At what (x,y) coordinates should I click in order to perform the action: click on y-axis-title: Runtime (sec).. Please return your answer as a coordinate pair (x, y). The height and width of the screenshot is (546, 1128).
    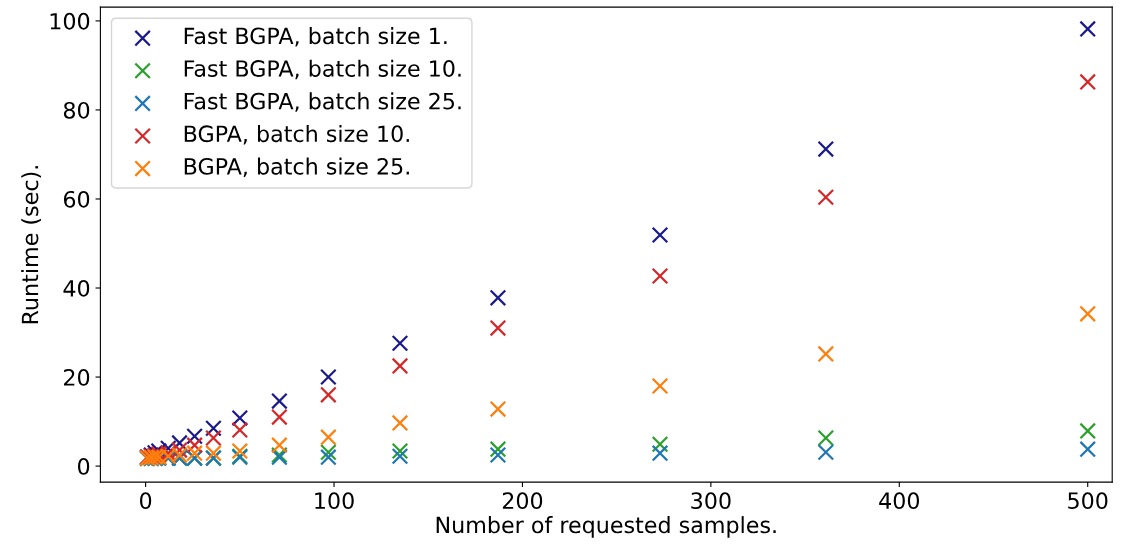
    Looking at the image, I should click on (31, 245).